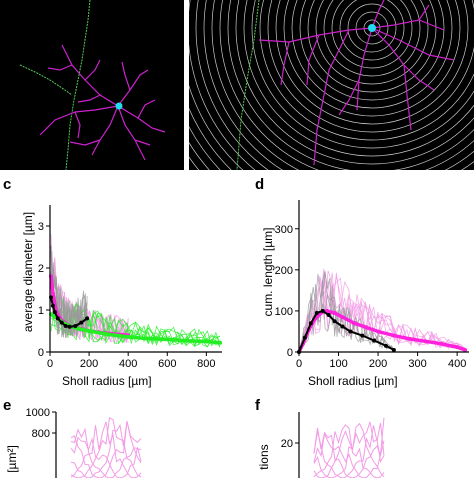 The width and height of the screenshot is (474, 479). I want to click on chart-c-ylabel: average diameter [µm], so click(28, 272).